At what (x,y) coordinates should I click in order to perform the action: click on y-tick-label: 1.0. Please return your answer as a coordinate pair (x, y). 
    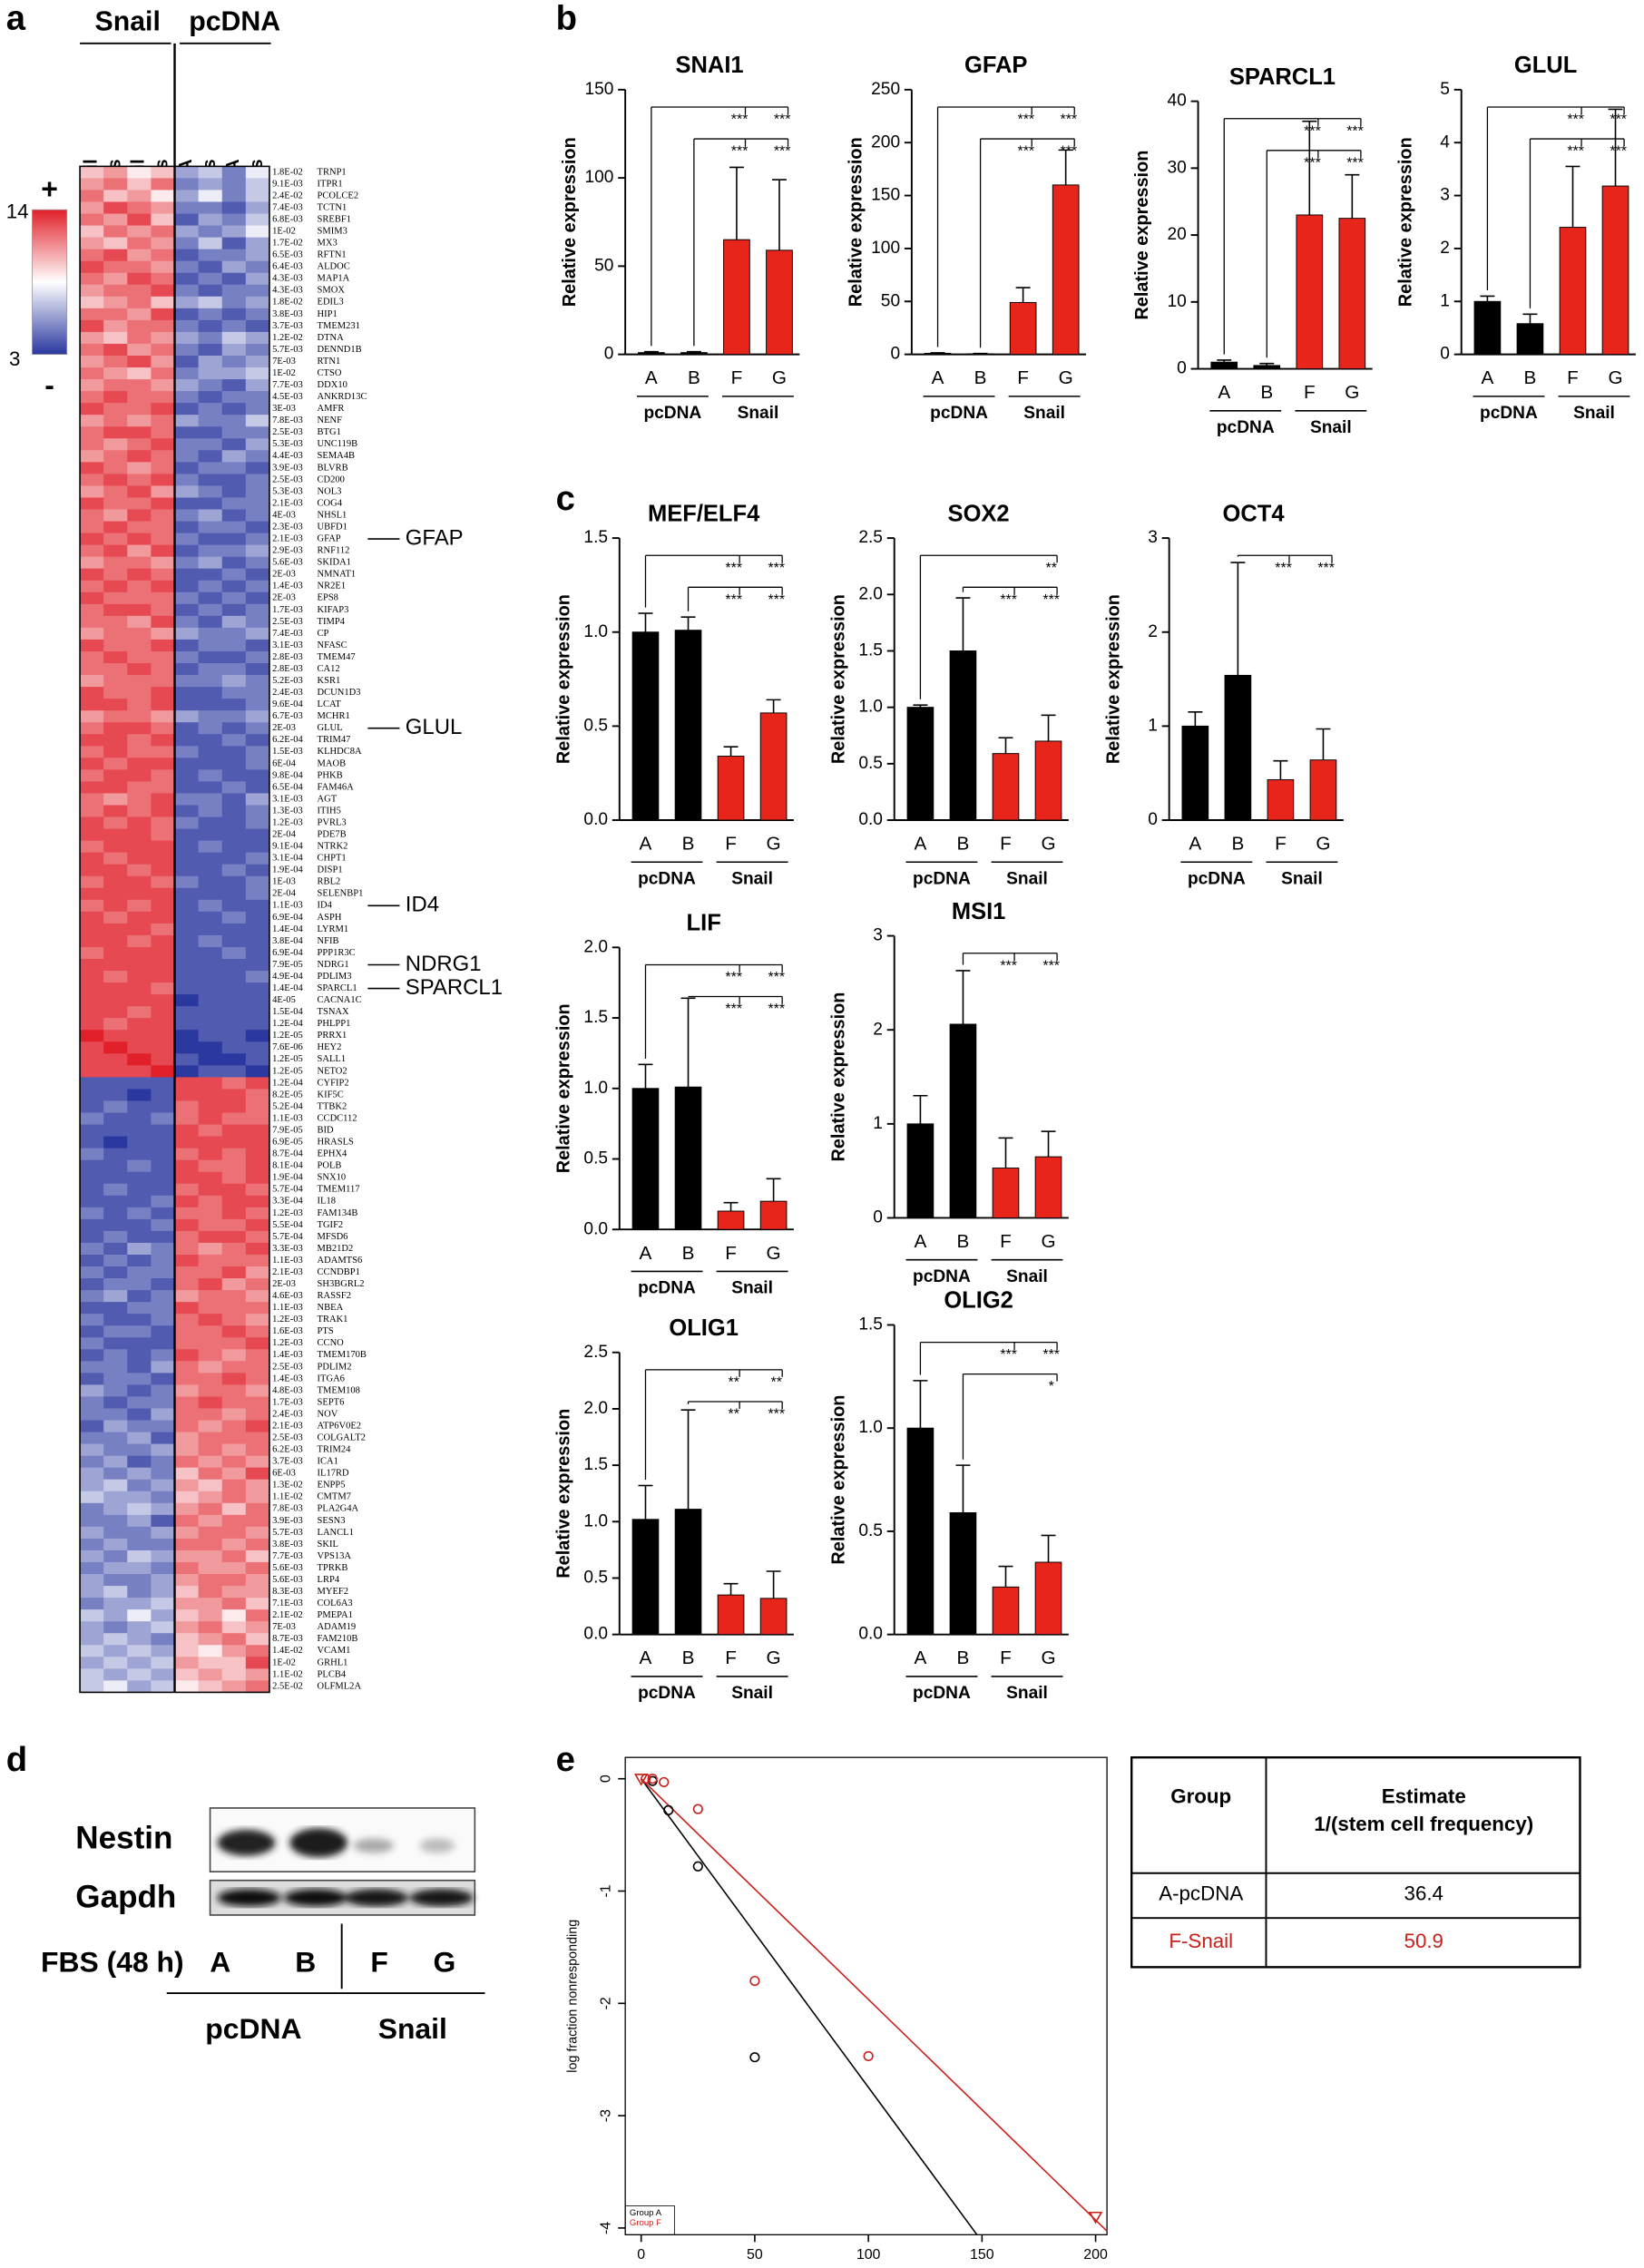
    Looking at the image, I should click on (595, 1521).